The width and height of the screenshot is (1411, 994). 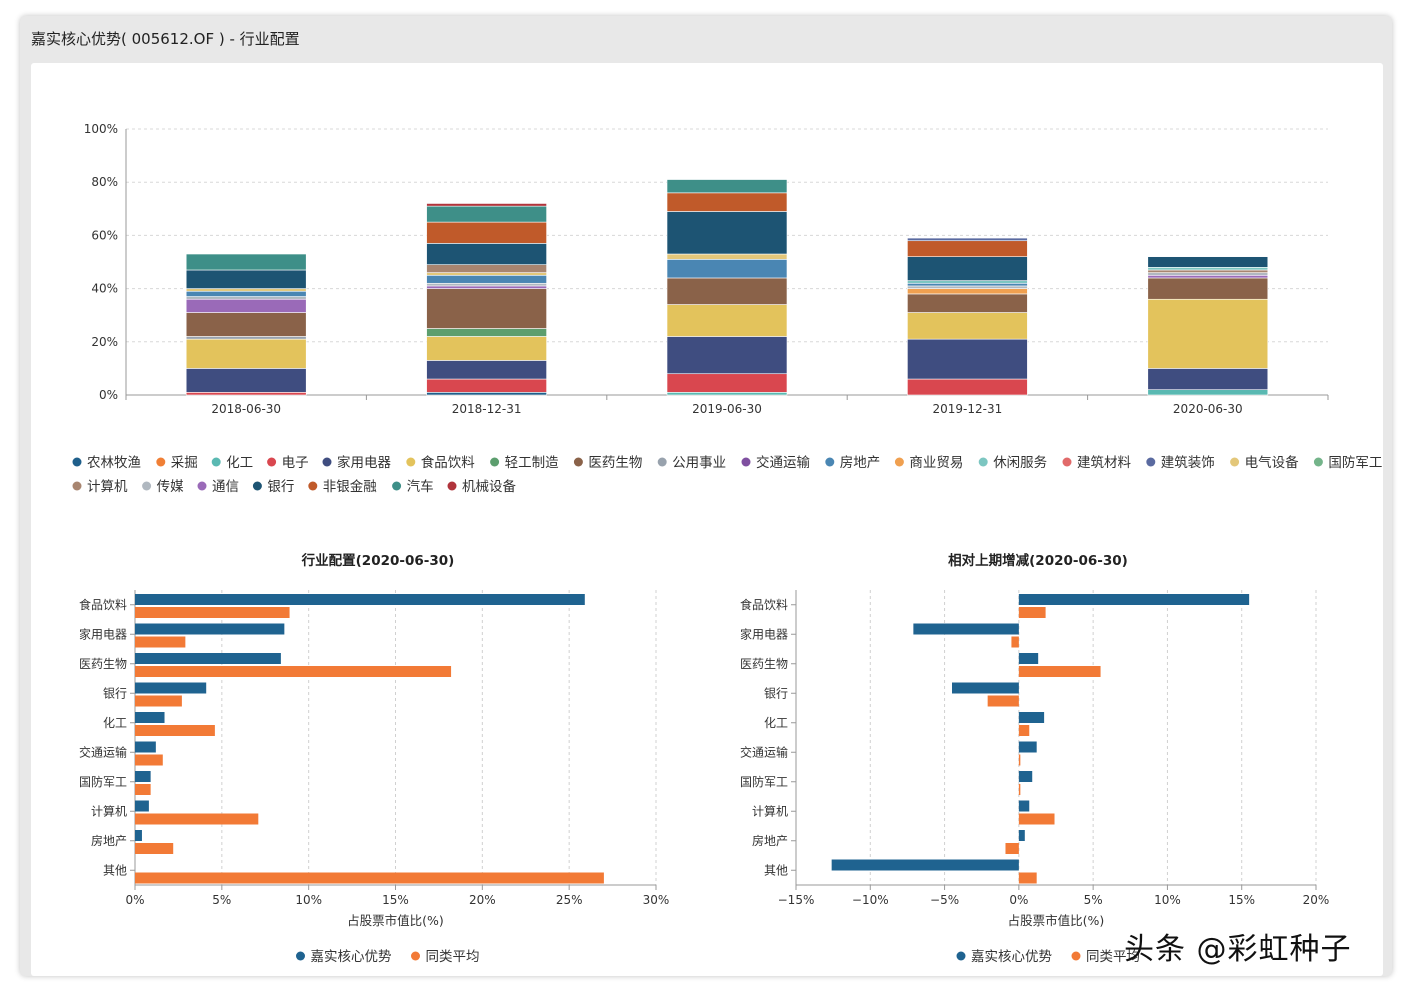 I want to click on y-tick-label: 医药生物, so click(x=764, y=664).